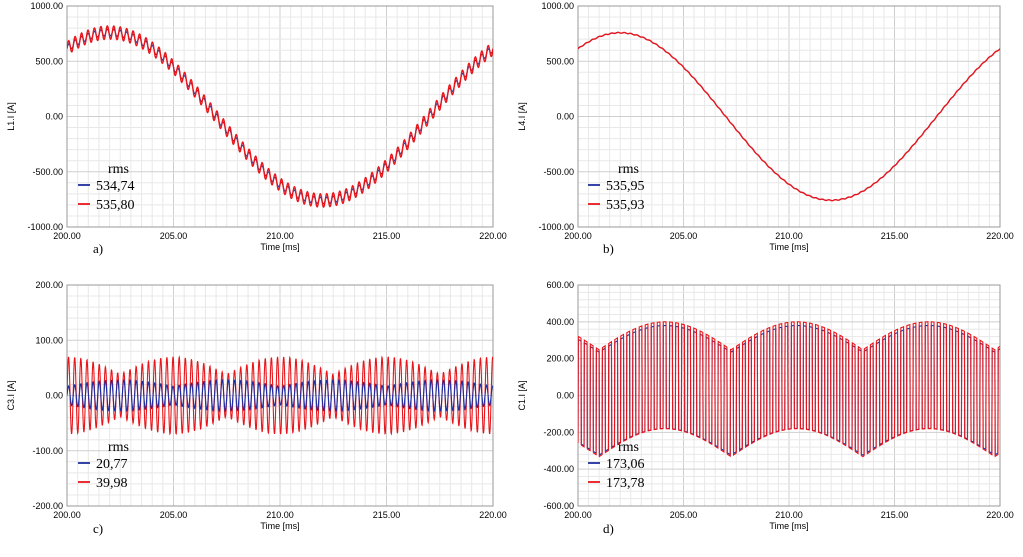 The image size is (1023, 557). I want to click on panel-label: c), so click(98, 528).